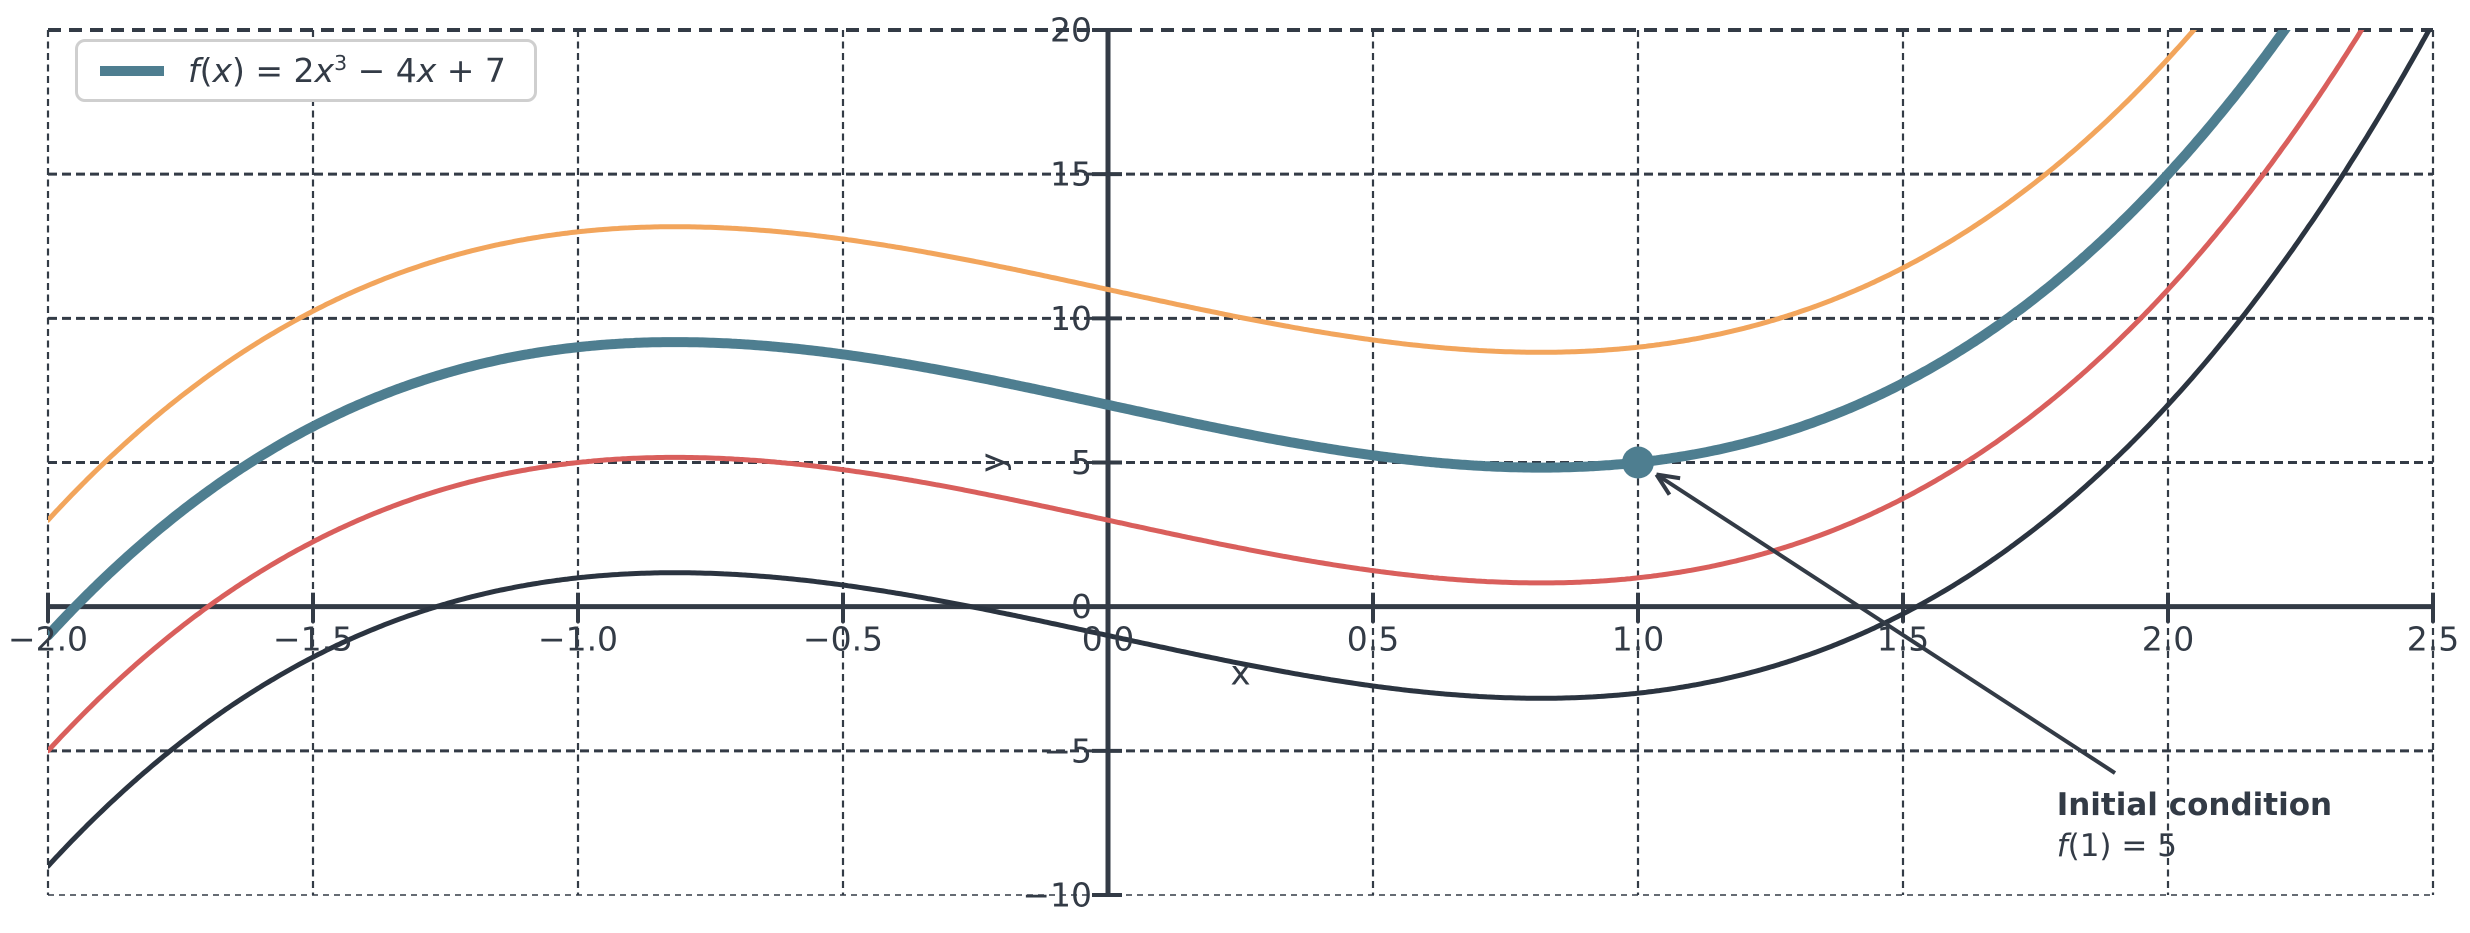 This screenshot has height=933, width=2470. I want to click on y-tick-label: −5, so click(1067, 750).